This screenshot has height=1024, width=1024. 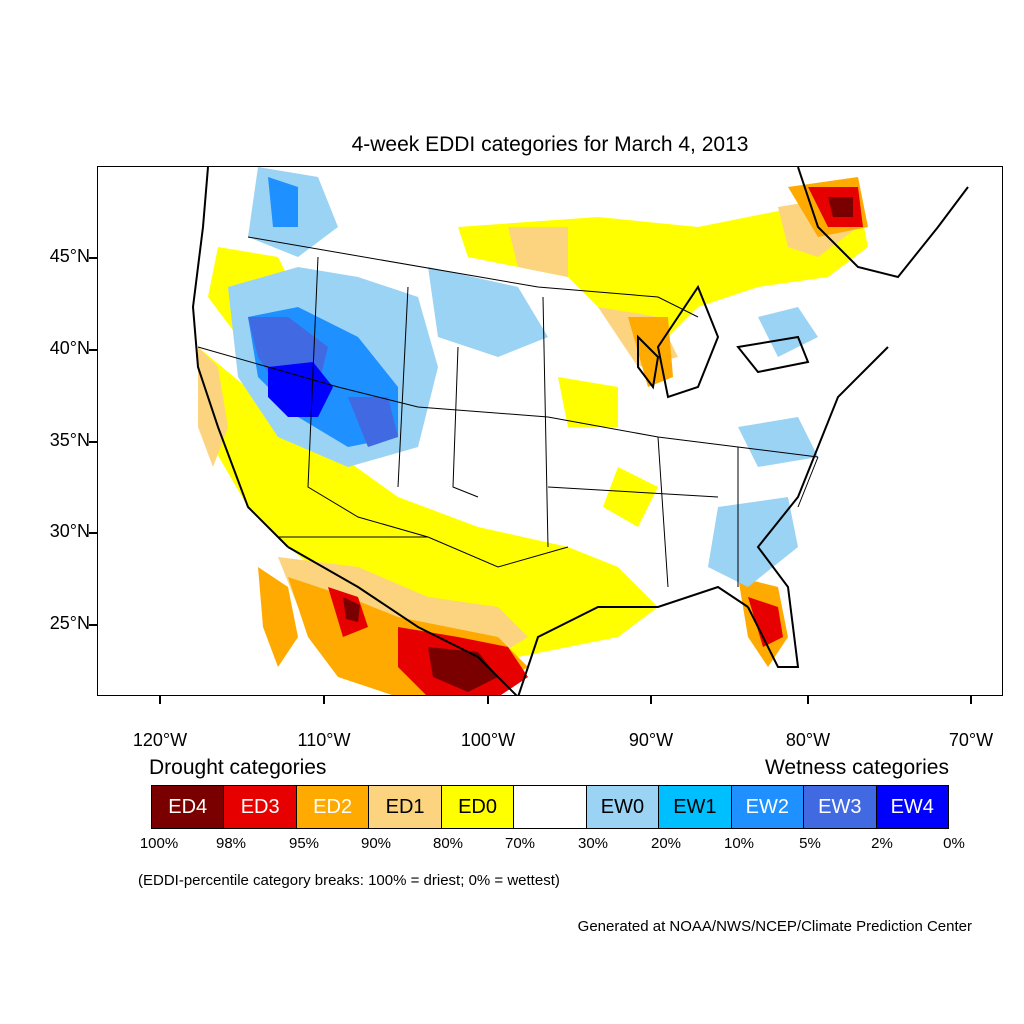 What do you see at coordinates (159, 843) in the screenshot?
I see `legend-break: 100%` at bounding box center [159, 843].